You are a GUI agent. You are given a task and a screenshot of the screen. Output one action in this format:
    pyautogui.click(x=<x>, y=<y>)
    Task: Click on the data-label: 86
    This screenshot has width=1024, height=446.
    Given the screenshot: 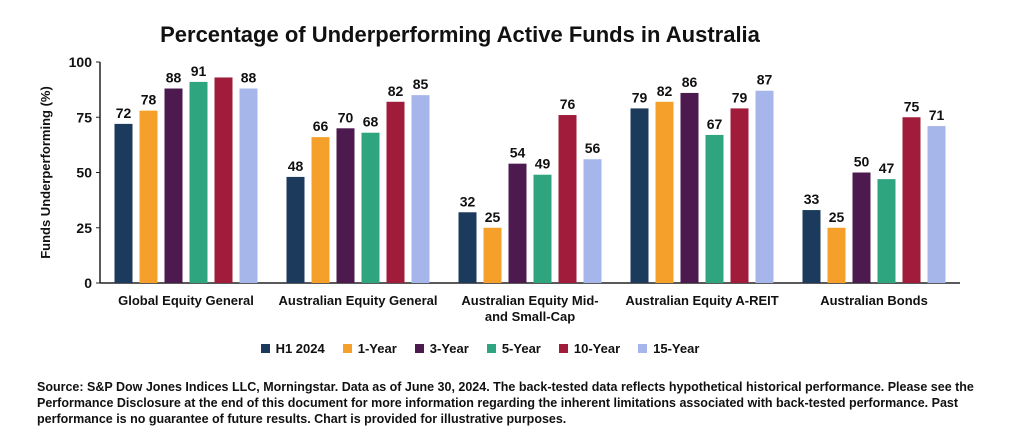 What is the action you would take?
    pyautogui.click(x=690, y=82)
    